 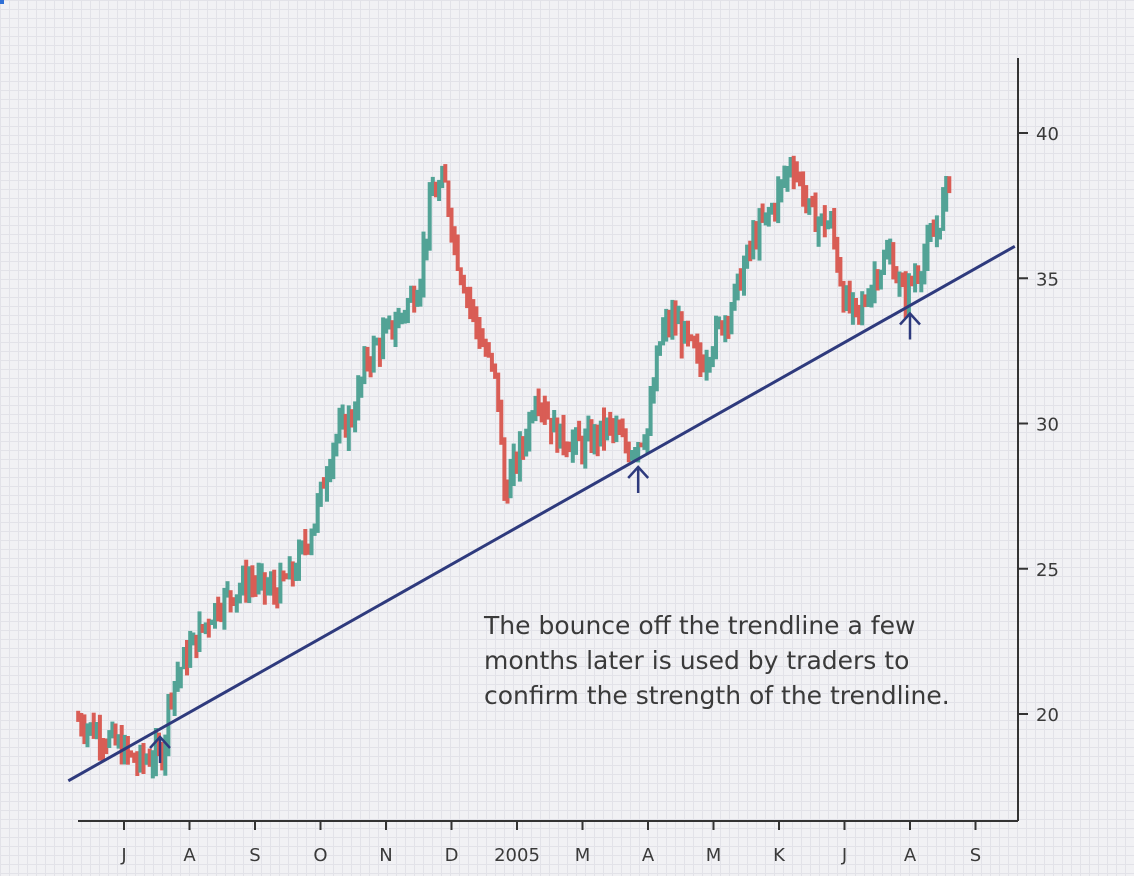 I want to click on bounce-arrow-icon, so click(x=638, y=479).